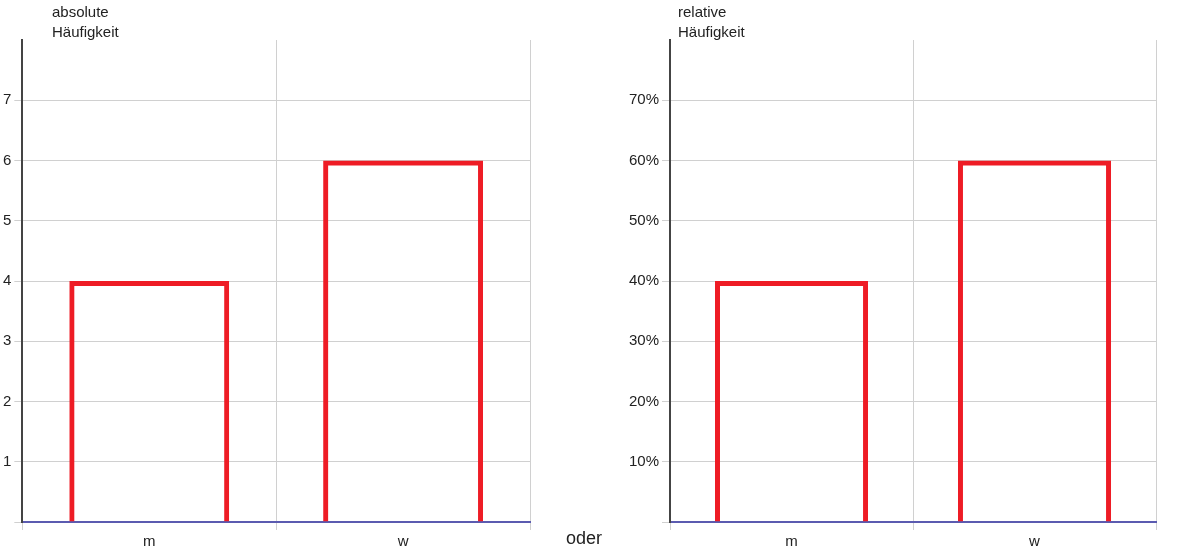 This screenshot has height=554, width=1186. Describe the element at coordinates (644, 460) in the screenshot. I see `y-tick-label: 10%` at that location.